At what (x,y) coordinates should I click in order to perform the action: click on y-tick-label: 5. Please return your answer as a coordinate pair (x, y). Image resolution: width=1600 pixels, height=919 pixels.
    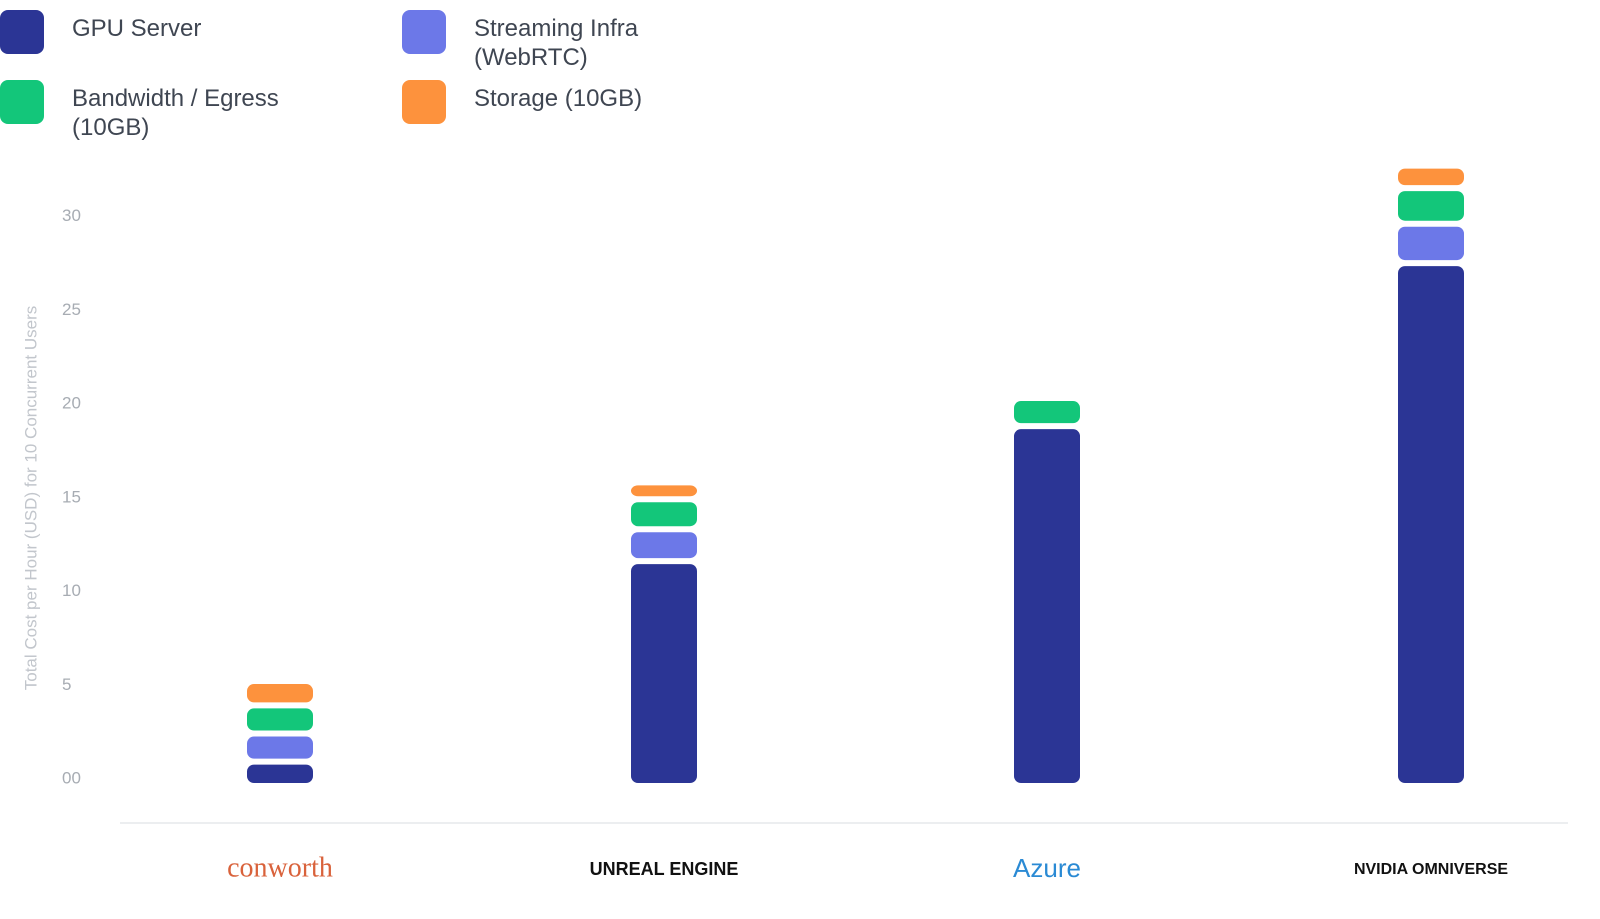
    Looking at the image, I should click on (66, 684).